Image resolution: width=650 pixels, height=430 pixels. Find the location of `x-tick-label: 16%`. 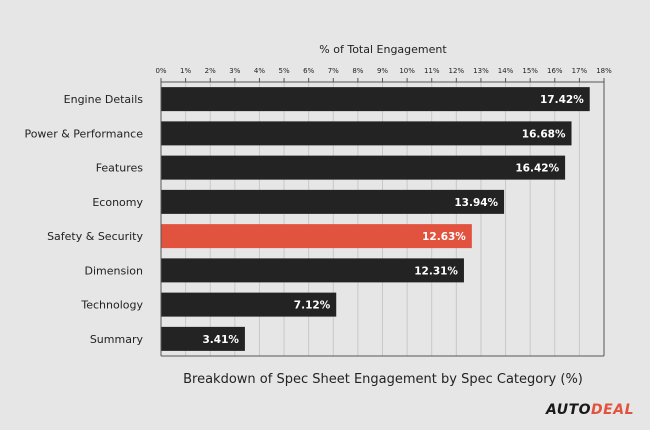

x-tick-label: 16% is located at coordinates (555, 71).